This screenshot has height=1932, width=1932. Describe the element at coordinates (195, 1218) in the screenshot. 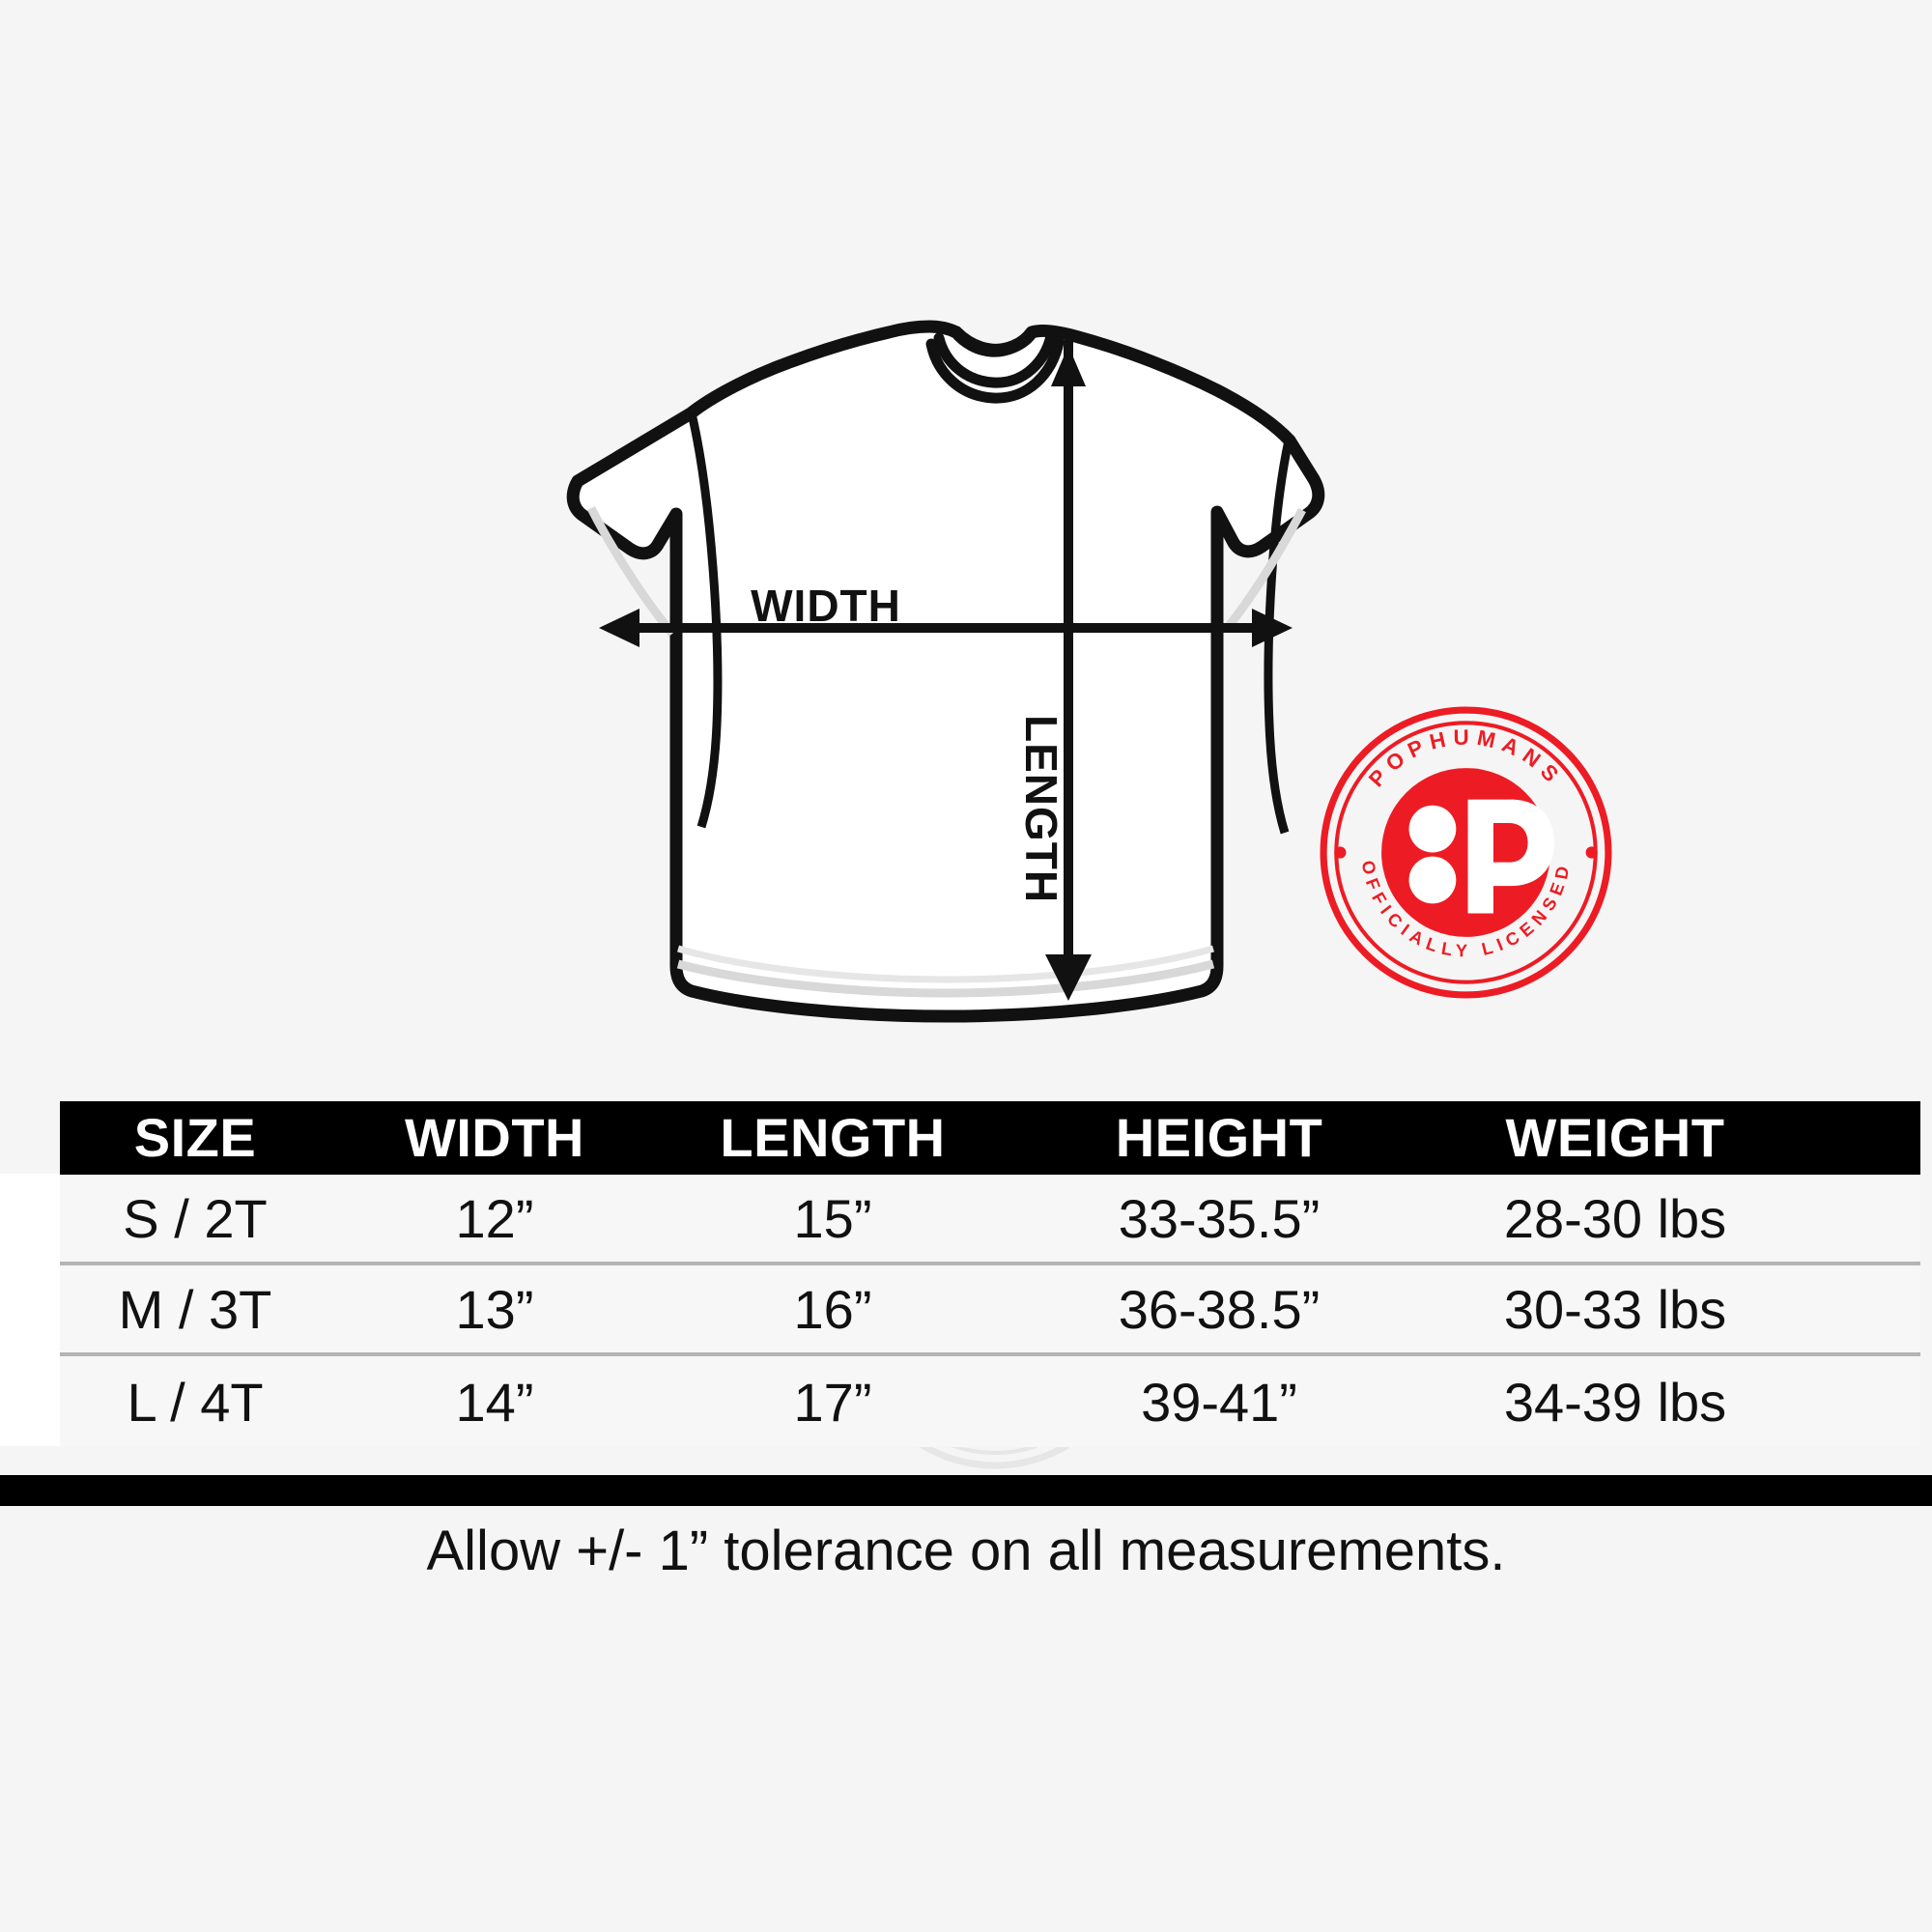

I see `cell-size: S / 2T` at that location.